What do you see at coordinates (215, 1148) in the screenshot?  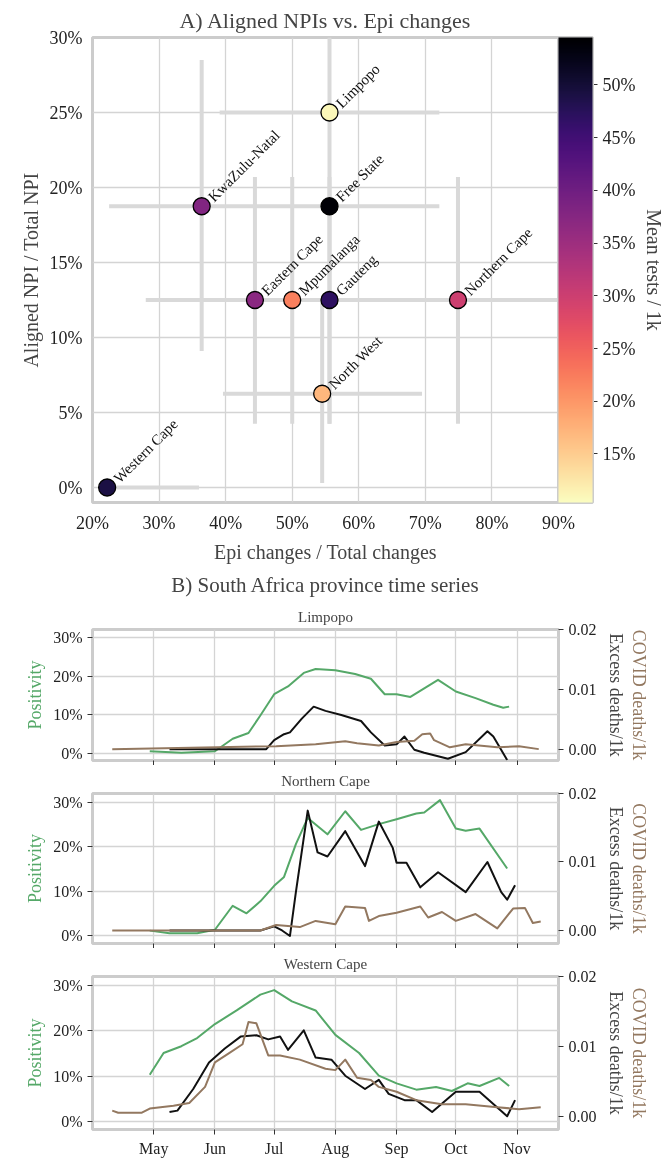 I see `x-tick-label: Jun` at bounding box center [215, 1148].